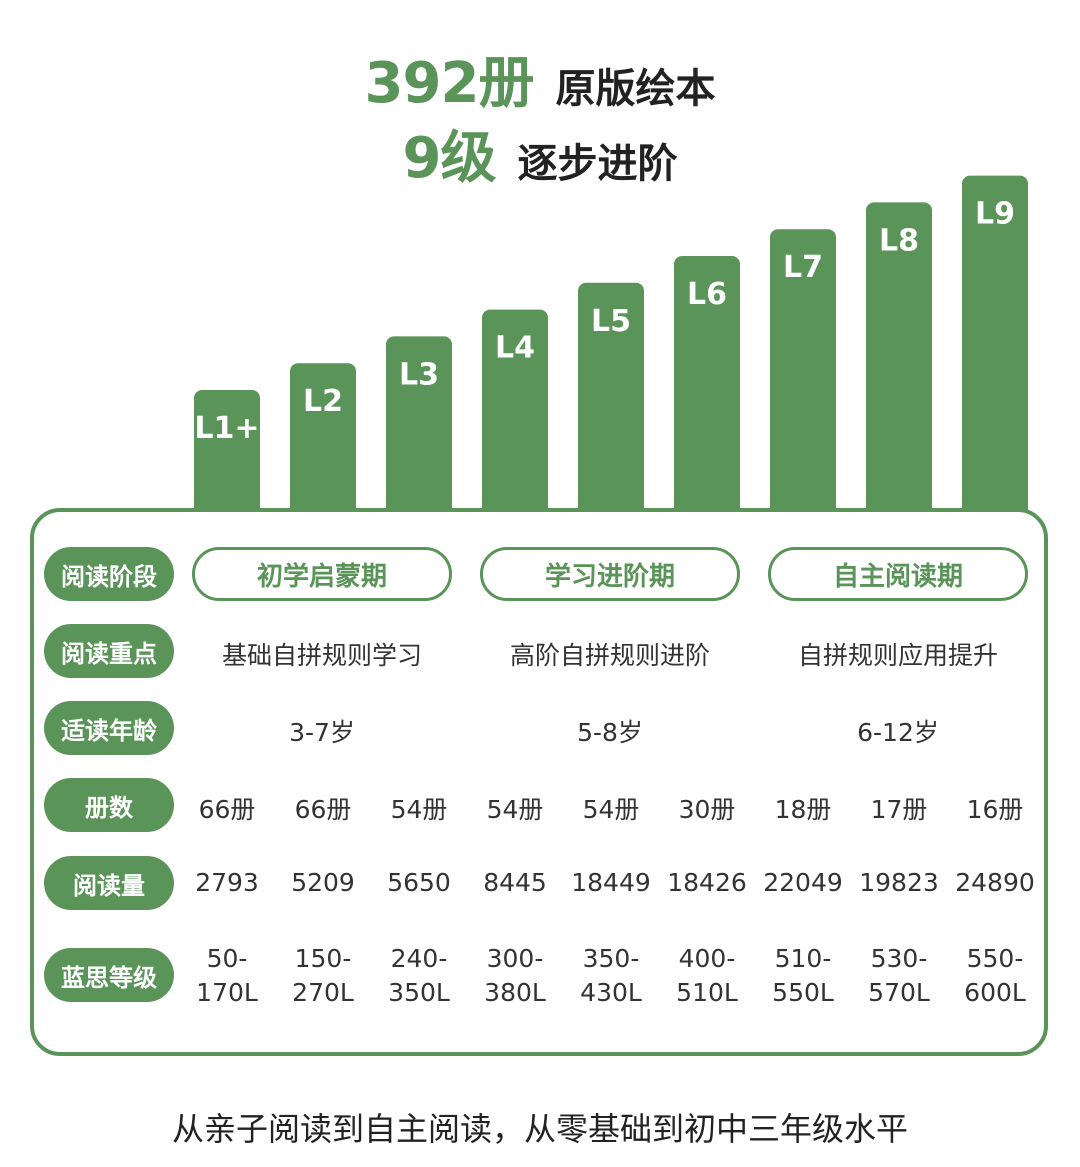  Describe the element at coordinates (322, 574) in the screenshot. I see `stage-pill-beginner: 初学启蒙期` at that location.